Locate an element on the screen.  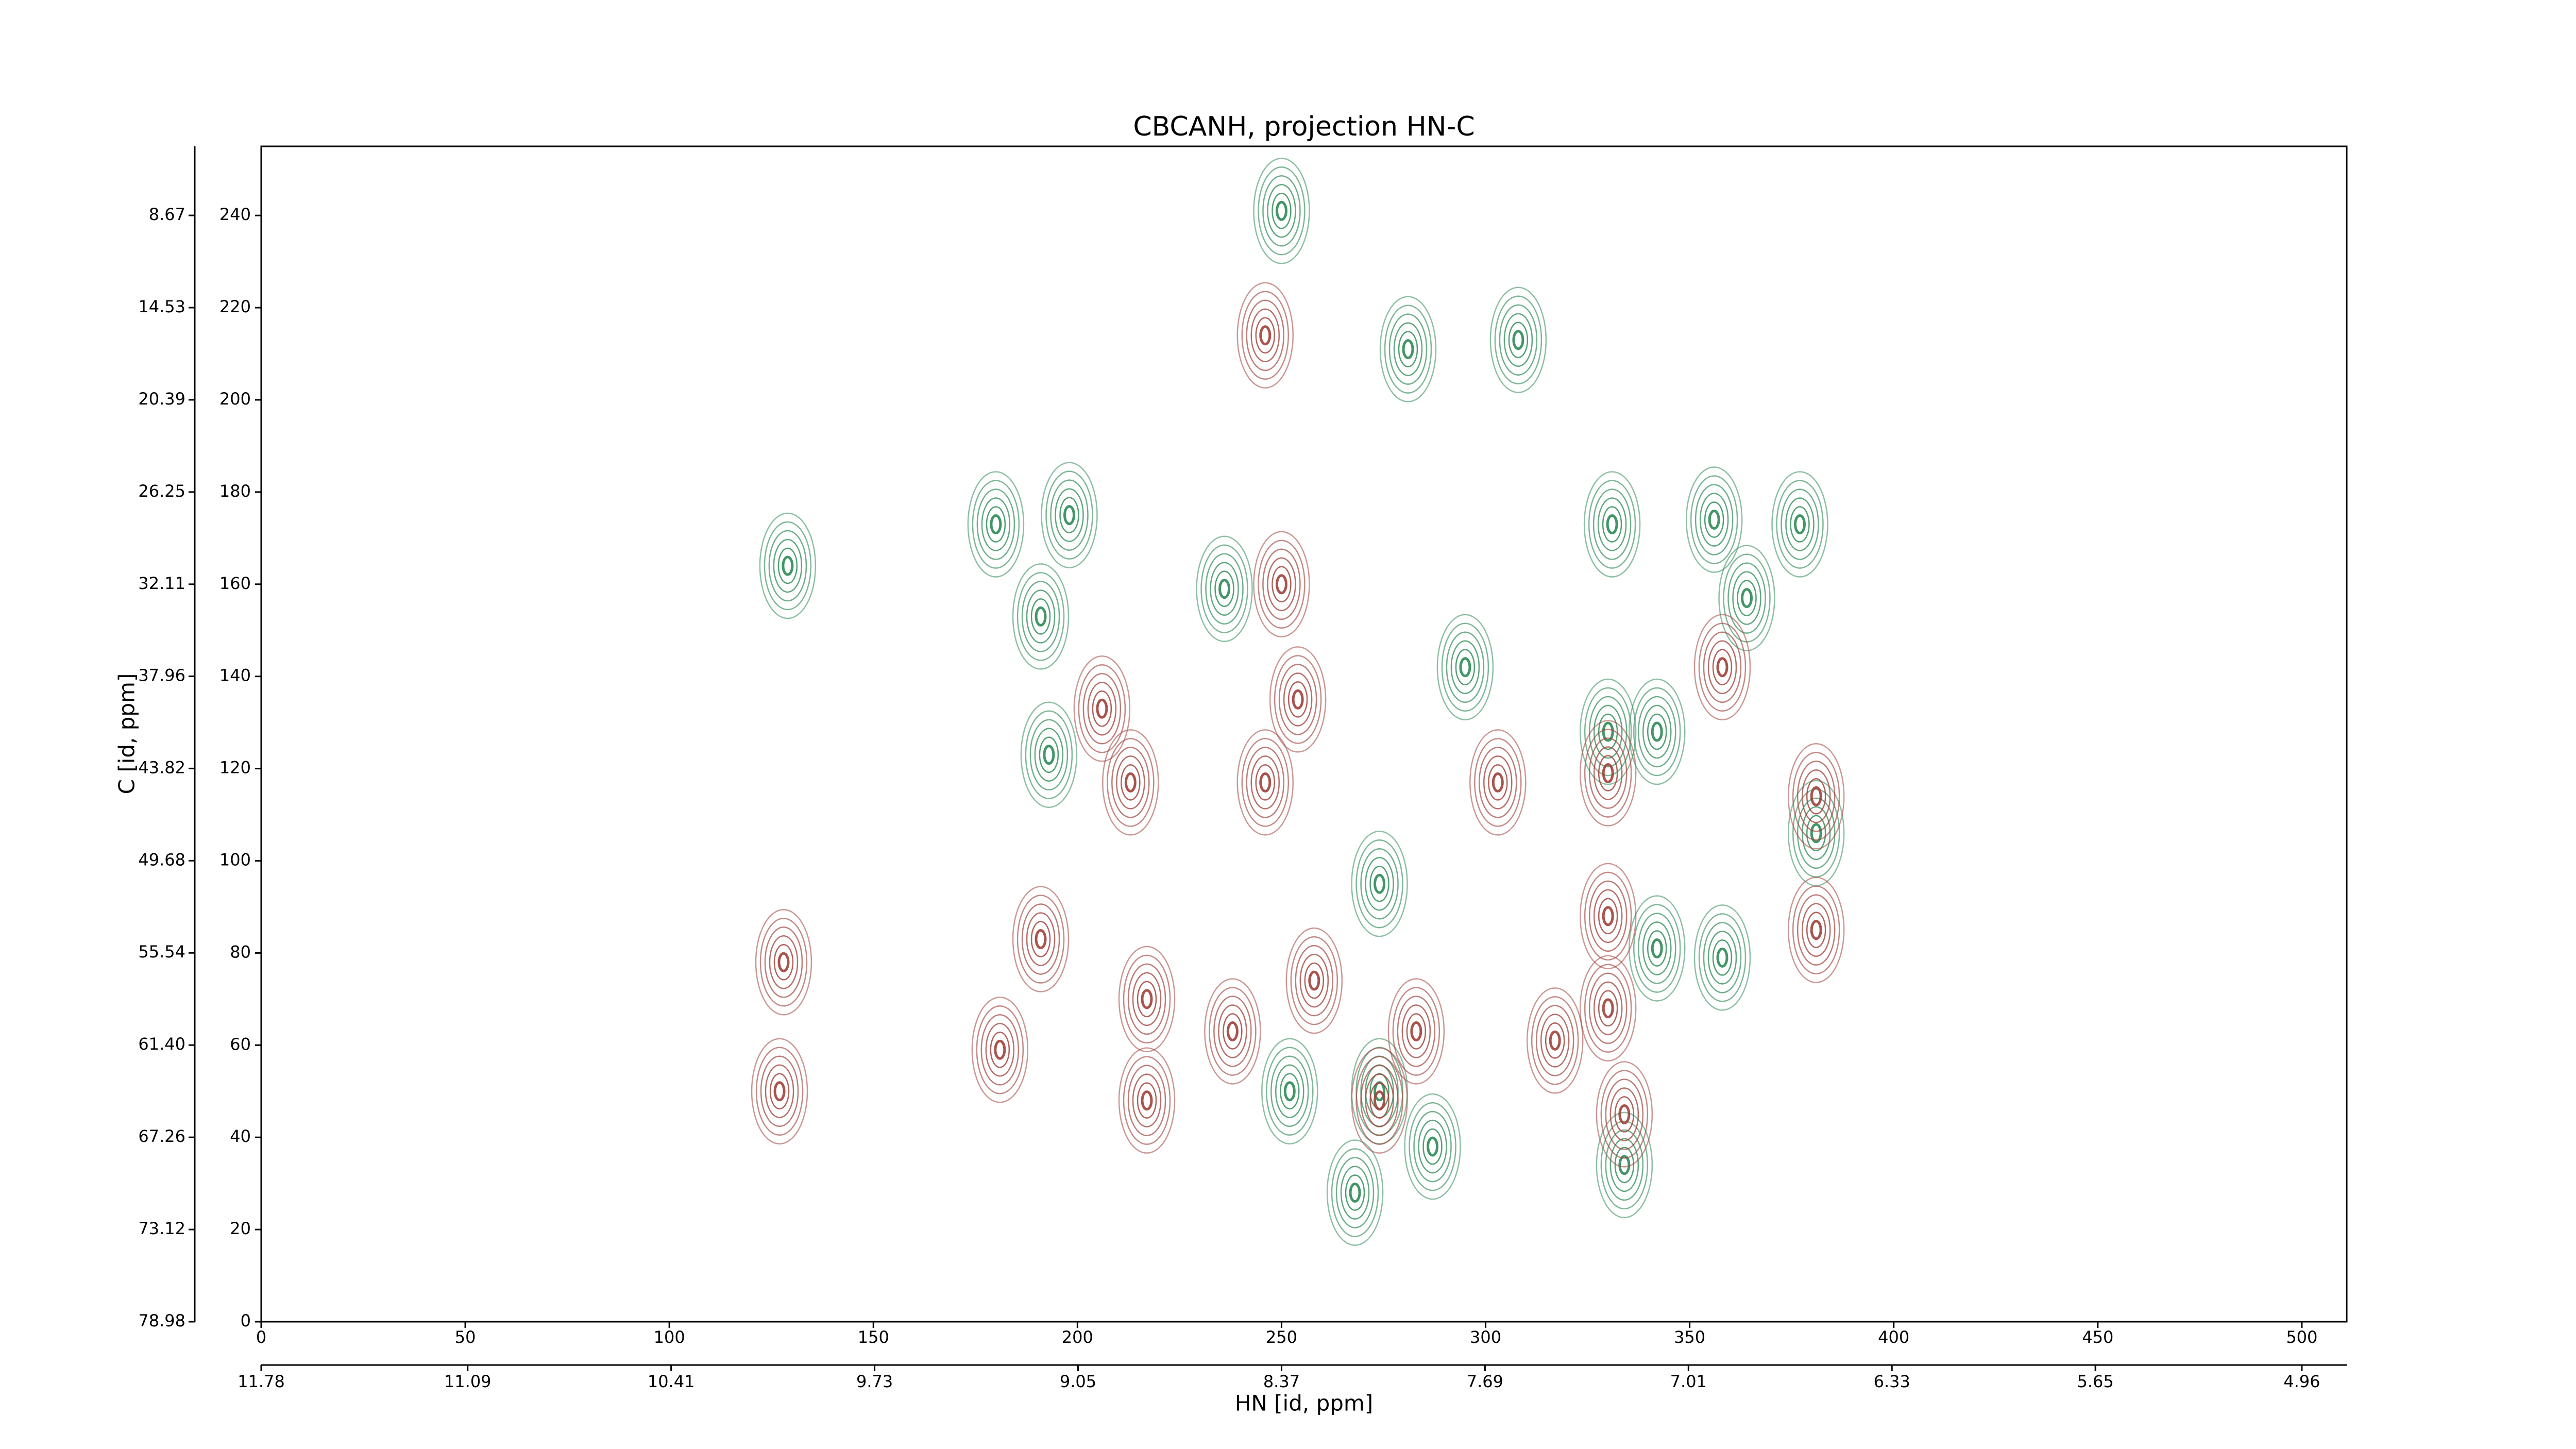
x2-tick-label: 7.69 is located at coordinates (1485, 1381).